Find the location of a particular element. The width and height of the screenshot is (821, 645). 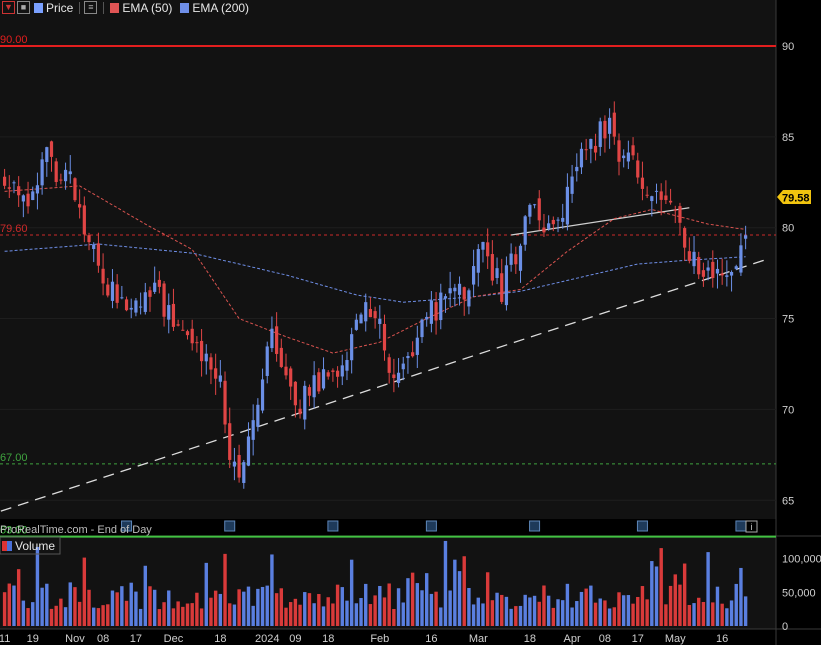

legend-ema50-label: EMA (50) is located at coordinates (147, 7).